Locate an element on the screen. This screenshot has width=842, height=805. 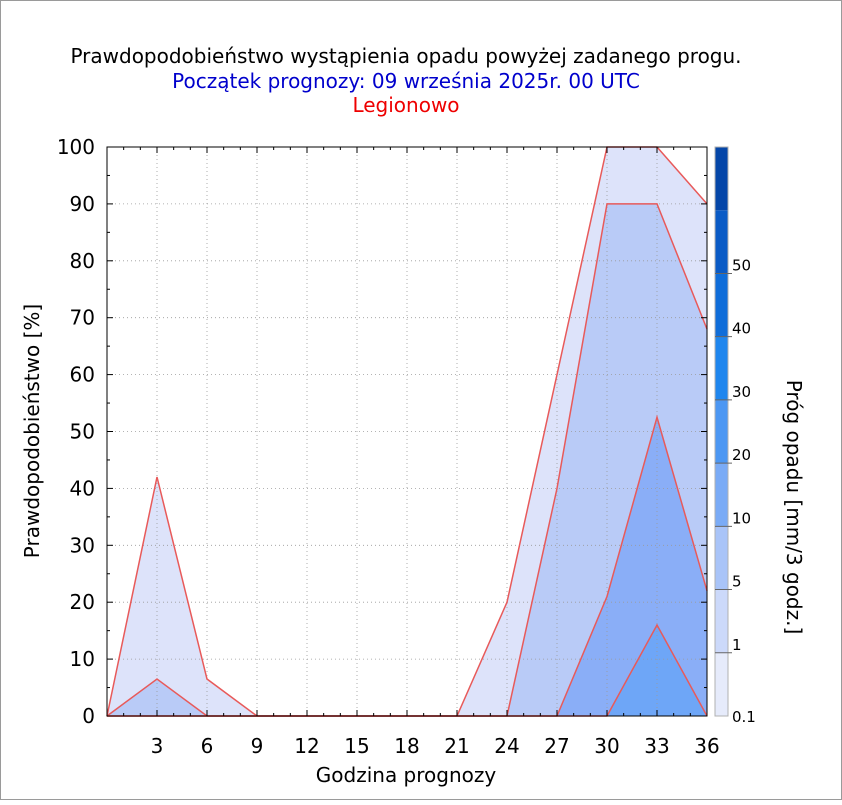
x-tick-label: 18 is located at coordinates (406, 746).